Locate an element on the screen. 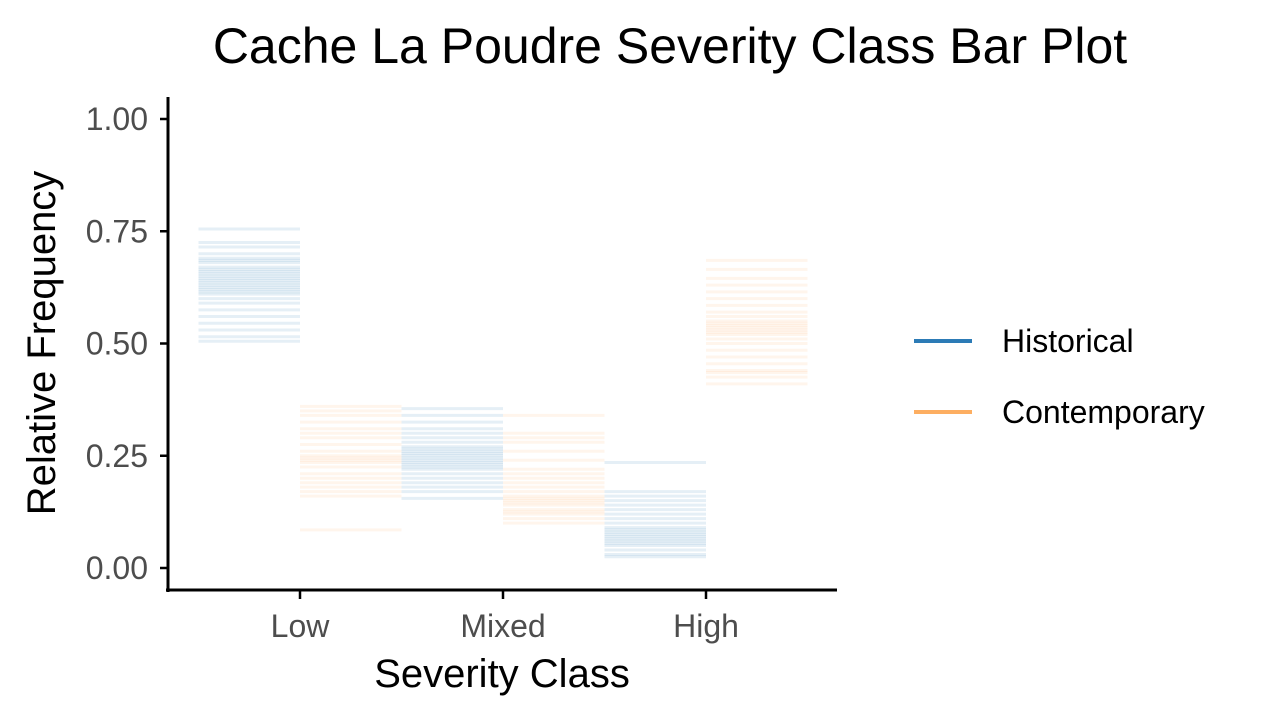 The width and height of the screenshot is (1280, 720). x-axis-ticks: Low Mixed High is located at coordinates (505, 617).